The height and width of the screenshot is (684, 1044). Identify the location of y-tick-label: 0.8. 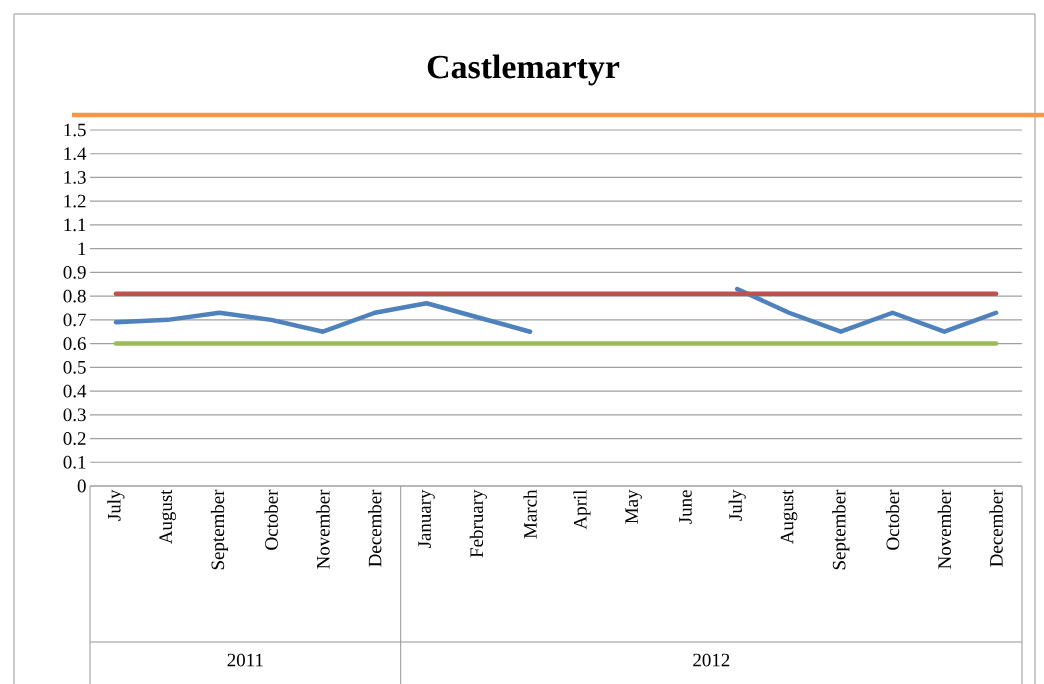
(74, 296).